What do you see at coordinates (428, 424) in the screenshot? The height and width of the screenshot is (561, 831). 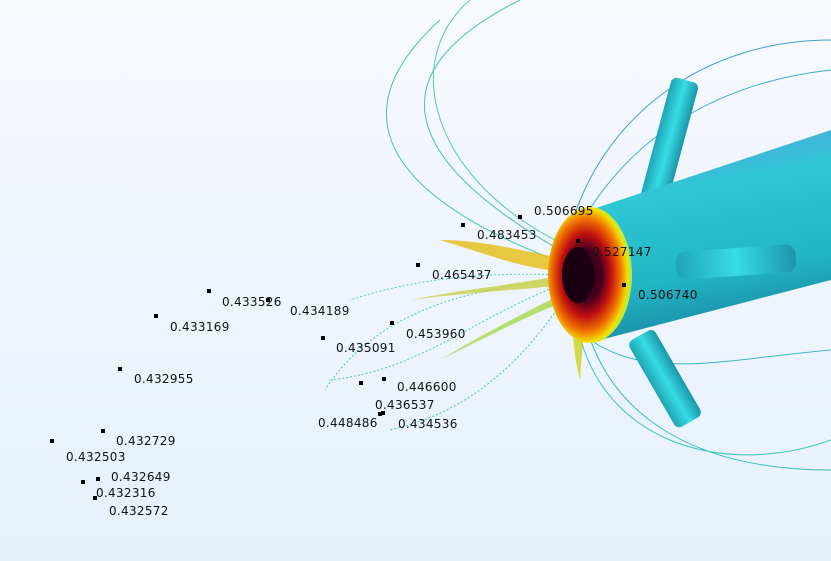 I see `evaluation-point-label: 0.434536` at bounding box center [428, 424].